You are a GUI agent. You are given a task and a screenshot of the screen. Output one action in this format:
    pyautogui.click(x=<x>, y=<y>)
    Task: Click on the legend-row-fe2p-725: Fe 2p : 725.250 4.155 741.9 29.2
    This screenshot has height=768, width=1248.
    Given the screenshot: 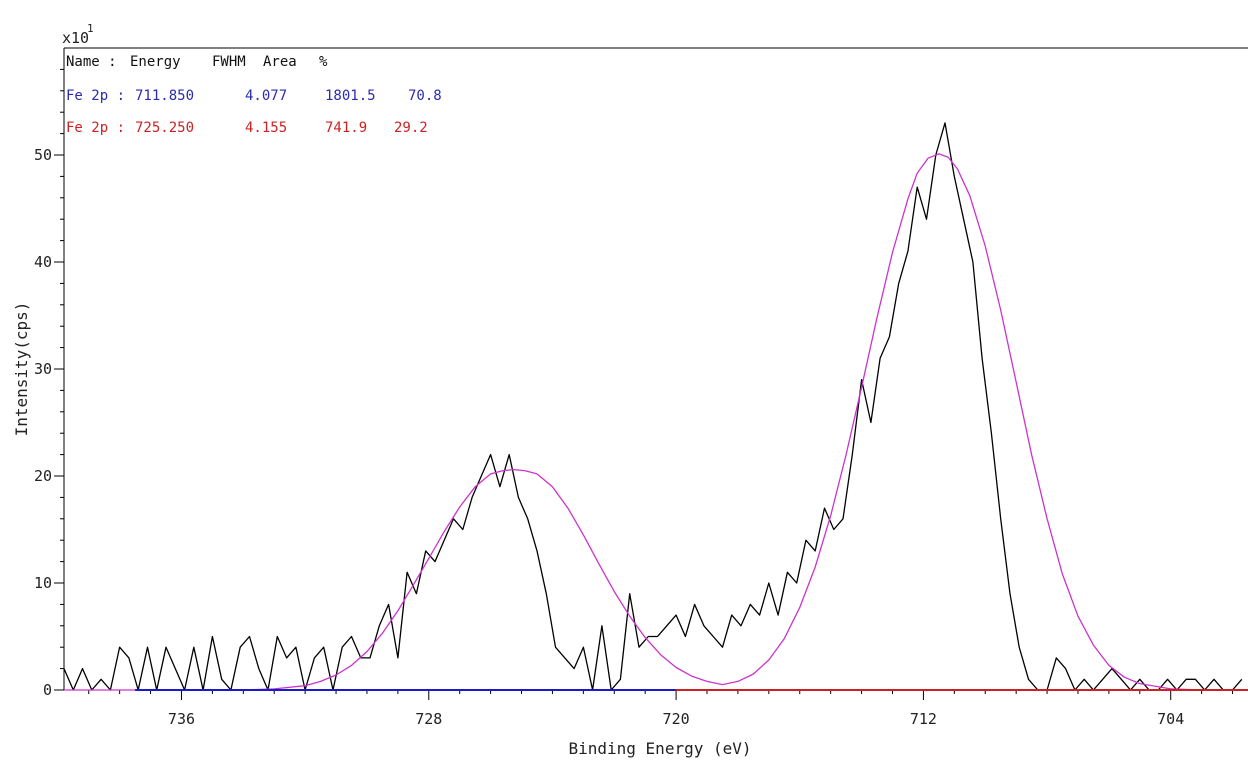 What is the action you would take?
    pyautogui.click(x=247, y=128)
    